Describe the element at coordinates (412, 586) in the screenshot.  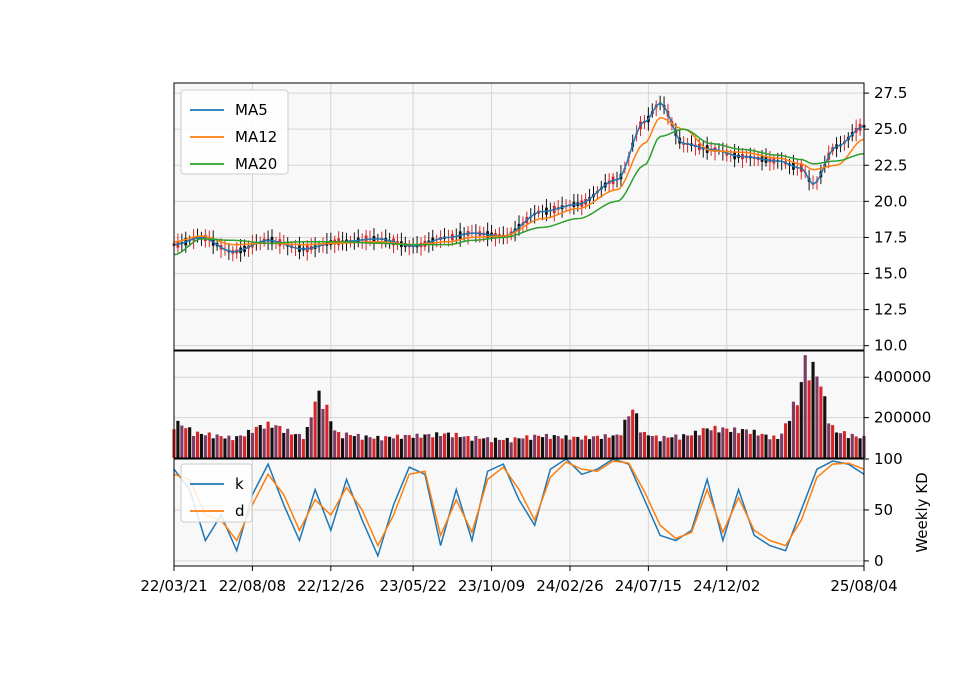
I see `x-tick-label: 23/05/22` at that location.